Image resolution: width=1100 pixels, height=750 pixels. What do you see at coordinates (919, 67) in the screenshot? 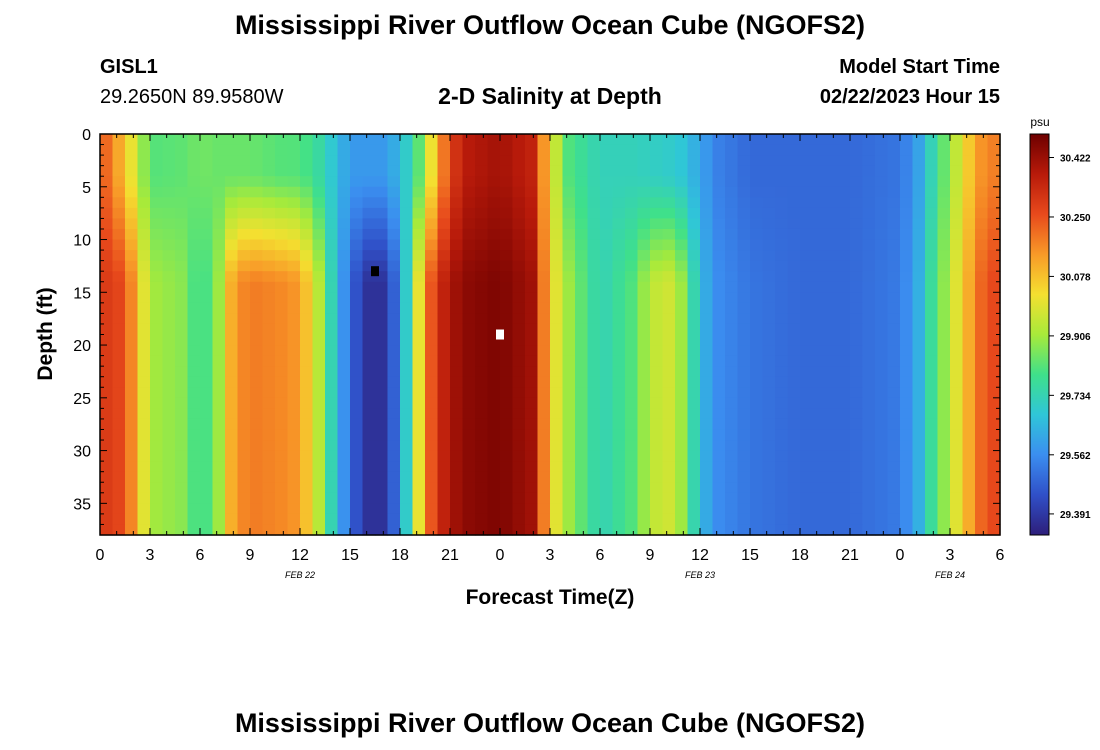
I see `model-start-label: Model Start Time` at bounding box center [919, 67].